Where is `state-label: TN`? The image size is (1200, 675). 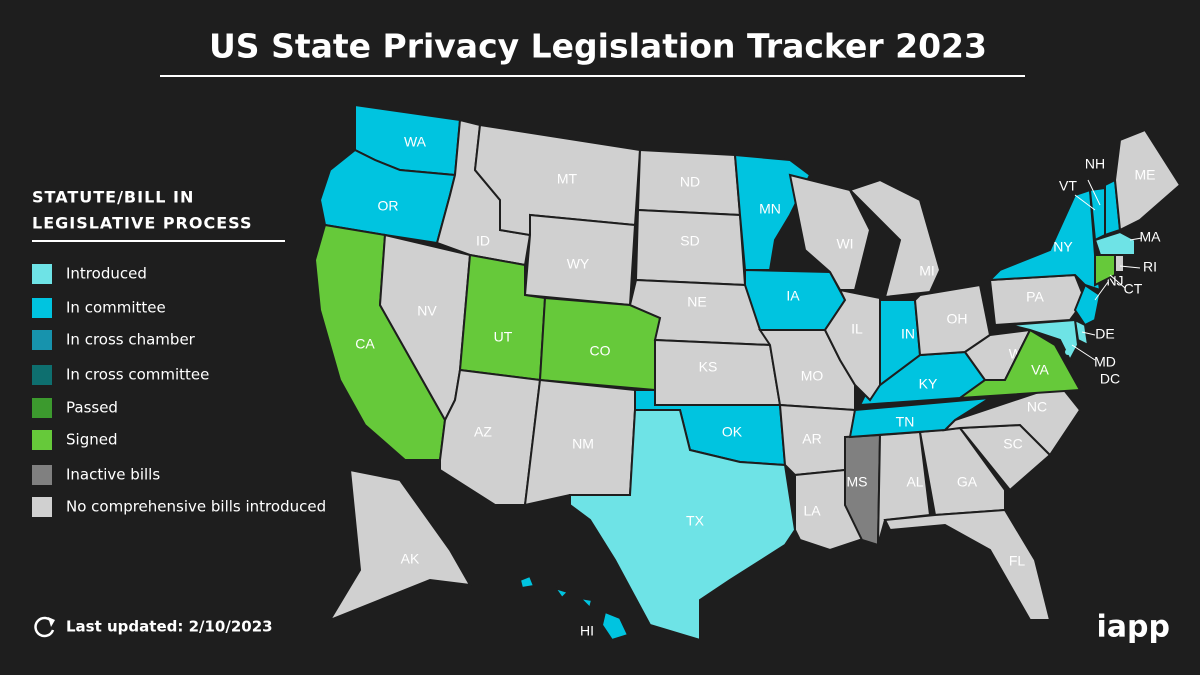 state-label: TN is located at coordinates (905, 422).